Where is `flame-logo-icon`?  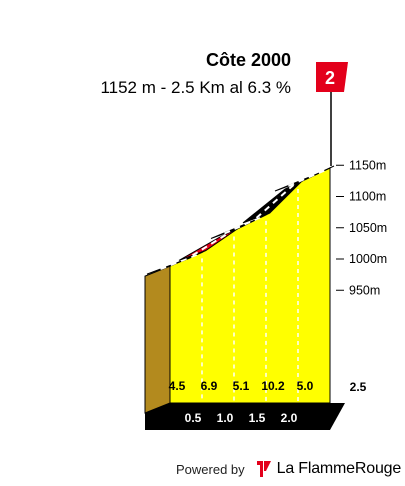
flame-logo-icon is located at coordinates (263, 469).